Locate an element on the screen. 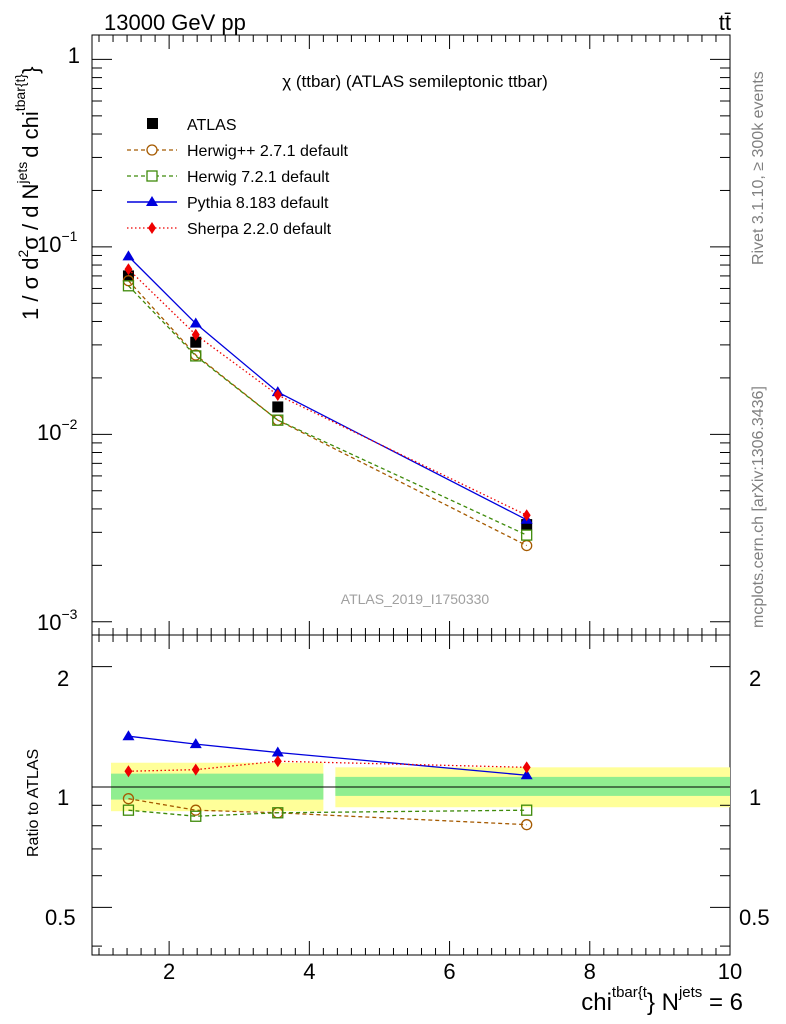 This screenshot has height=1024, width=786. main-ytick-label: 10⁻³ is located at coordinates (57, 620).